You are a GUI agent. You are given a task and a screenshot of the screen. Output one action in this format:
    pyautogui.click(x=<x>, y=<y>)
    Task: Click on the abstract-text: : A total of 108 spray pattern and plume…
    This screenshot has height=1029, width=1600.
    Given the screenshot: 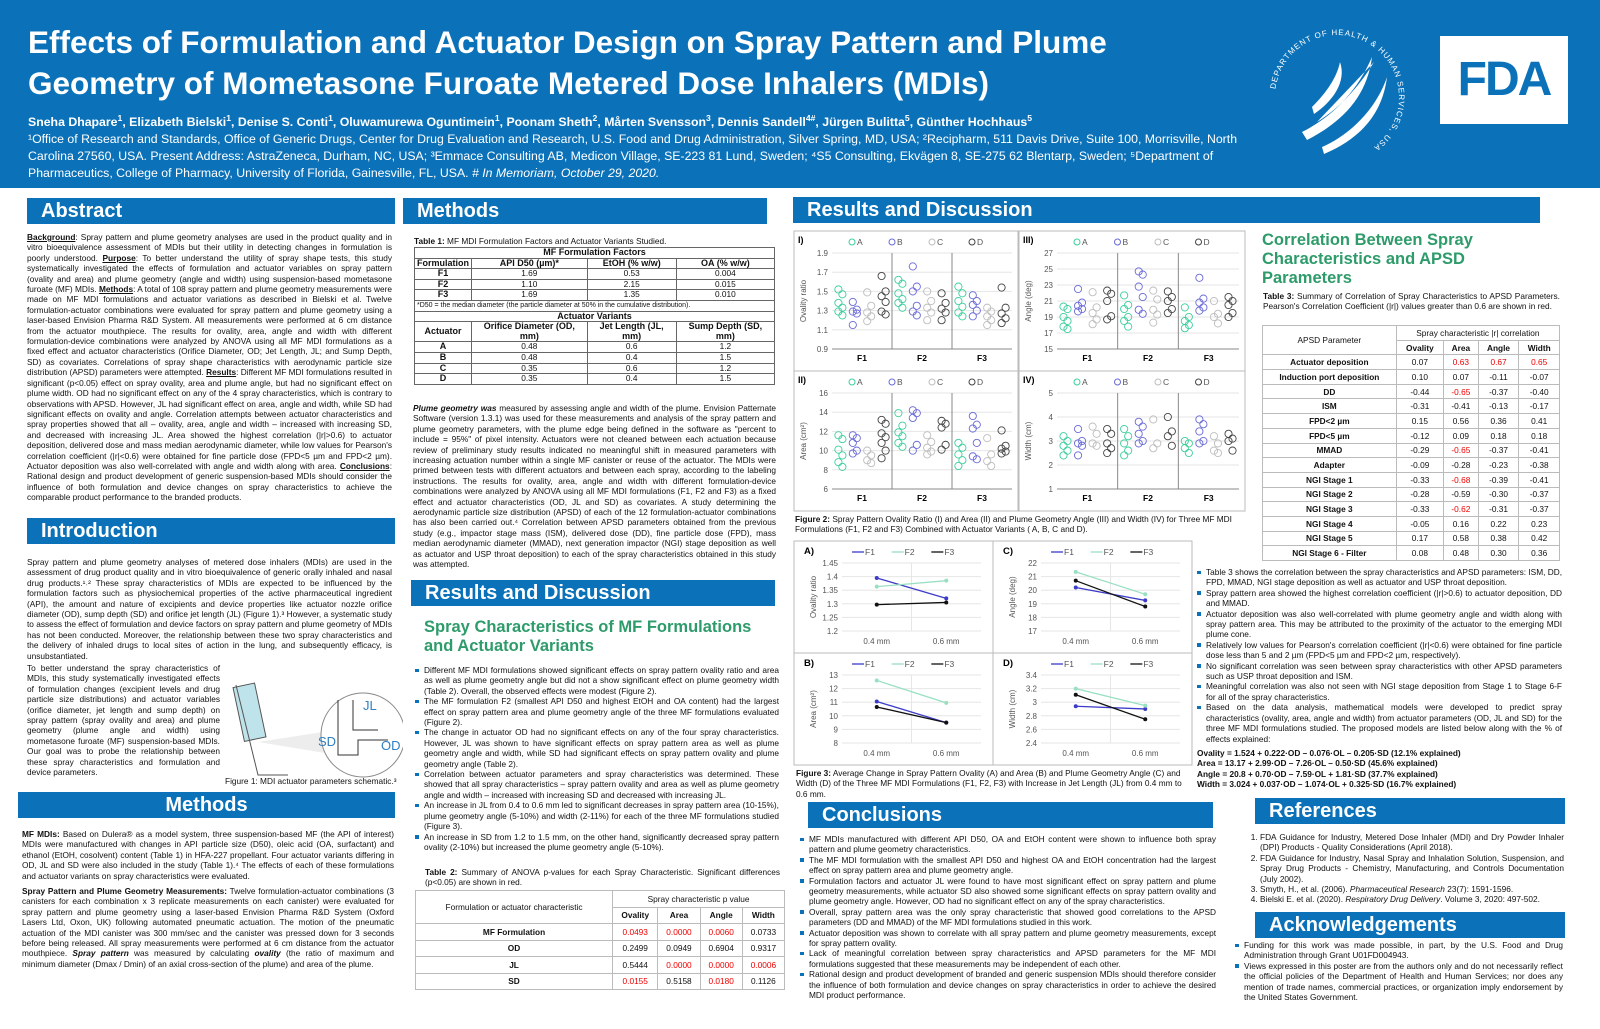 What is the action you would take?
    pyautogui.click(x=209, y=331)
    